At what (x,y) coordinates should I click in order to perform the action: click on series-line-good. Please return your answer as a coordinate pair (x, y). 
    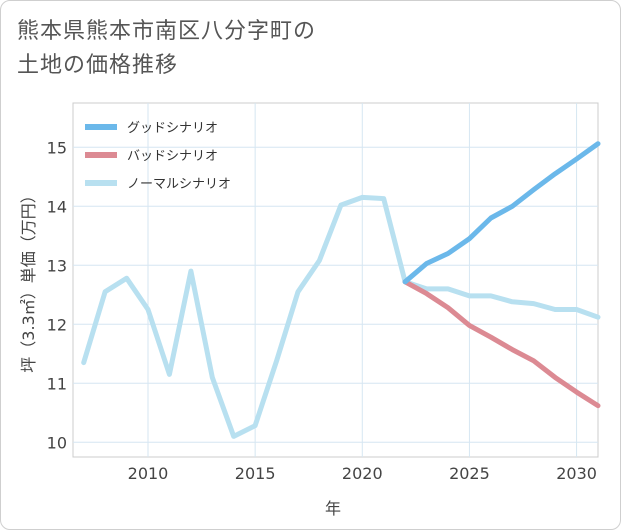
    Looking at the image, I should click on (501, 213).